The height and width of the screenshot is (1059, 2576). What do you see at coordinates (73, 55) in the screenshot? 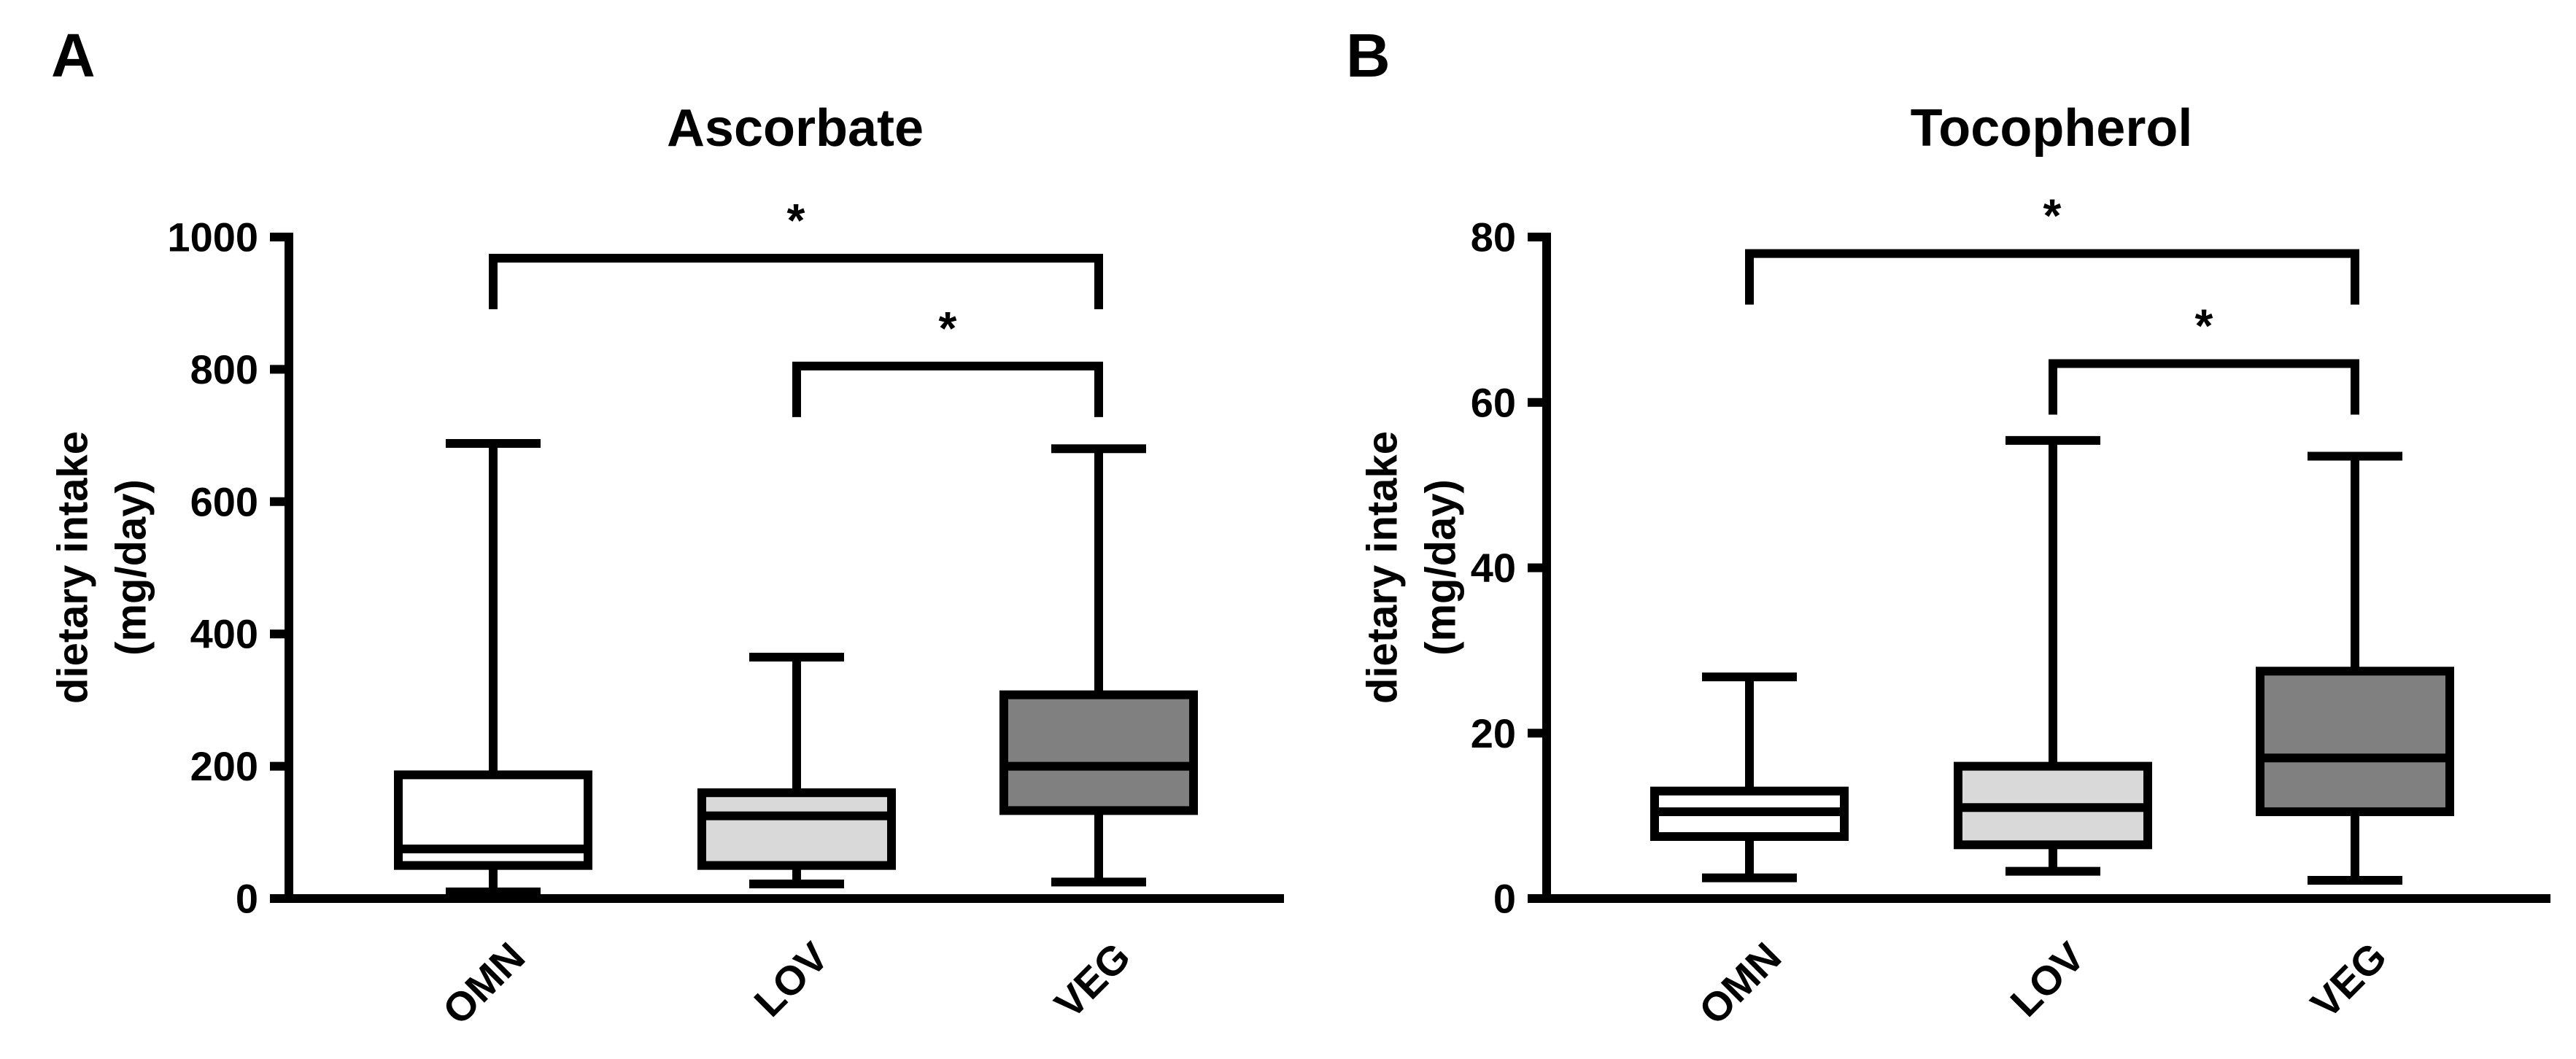
I see `panel-label: A` at bounding box center [73, 55].